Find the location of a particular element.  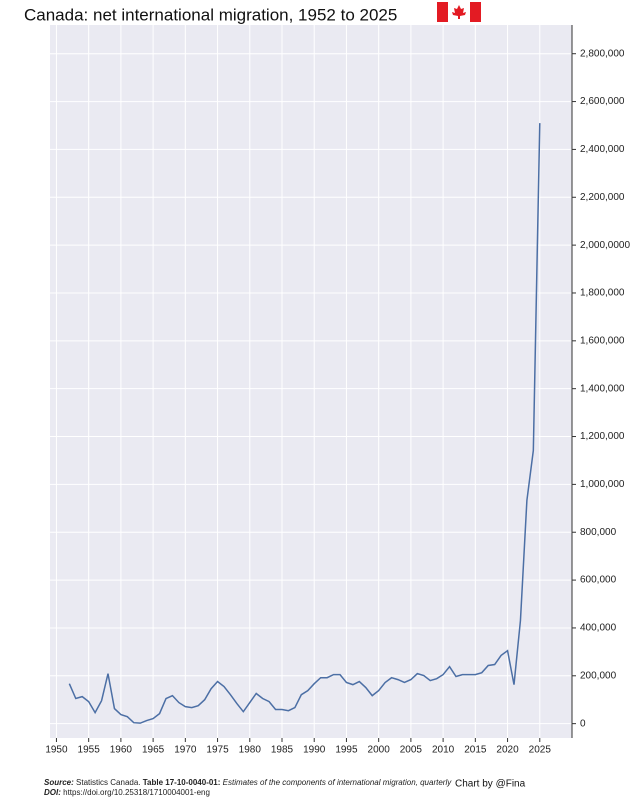

x-tick-label: 2005 is located at coordinates (411, 750).